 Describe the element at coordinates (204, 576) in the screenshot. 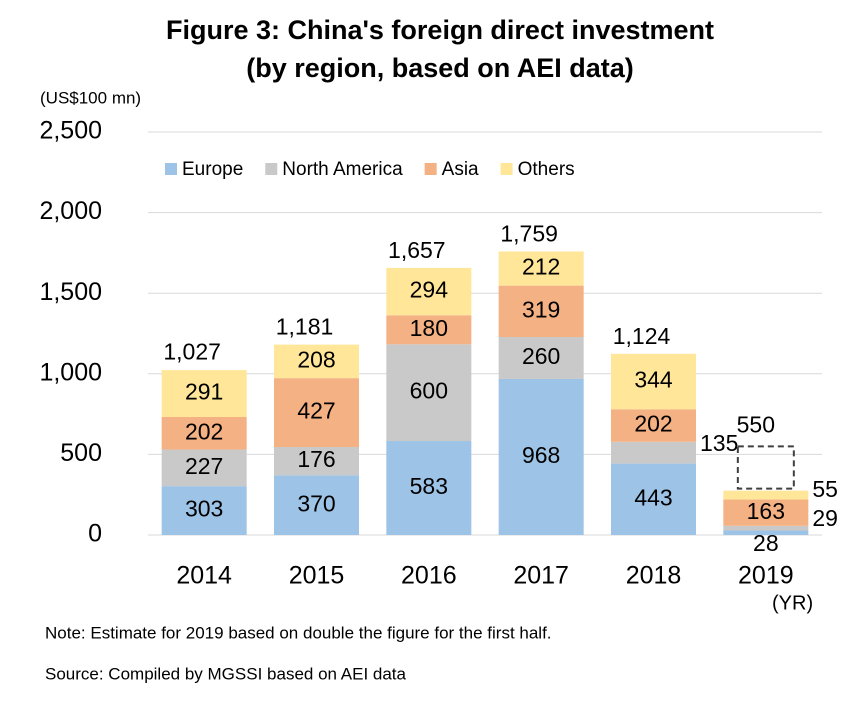

I see `x-tick-label: 2014` at that location.